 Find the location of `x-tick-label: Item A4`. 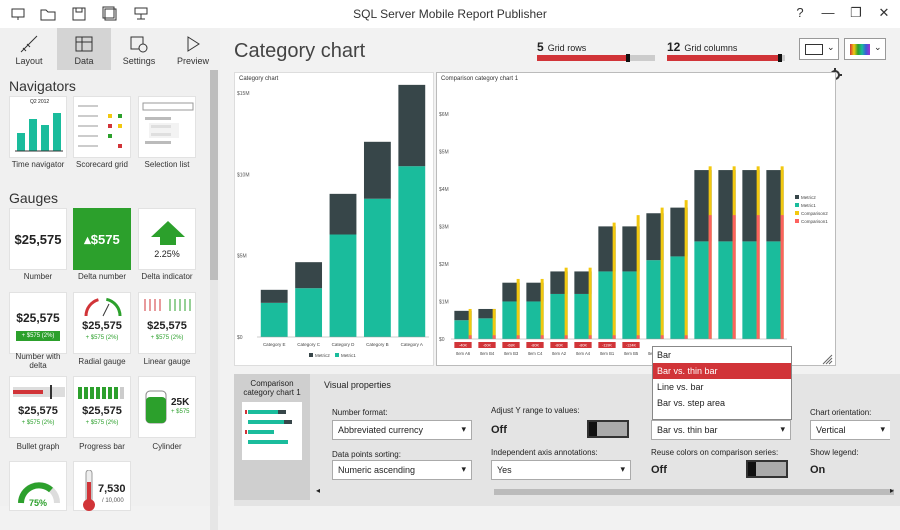

x-tick-label: Item A4 is located at coordinates (583, 353).